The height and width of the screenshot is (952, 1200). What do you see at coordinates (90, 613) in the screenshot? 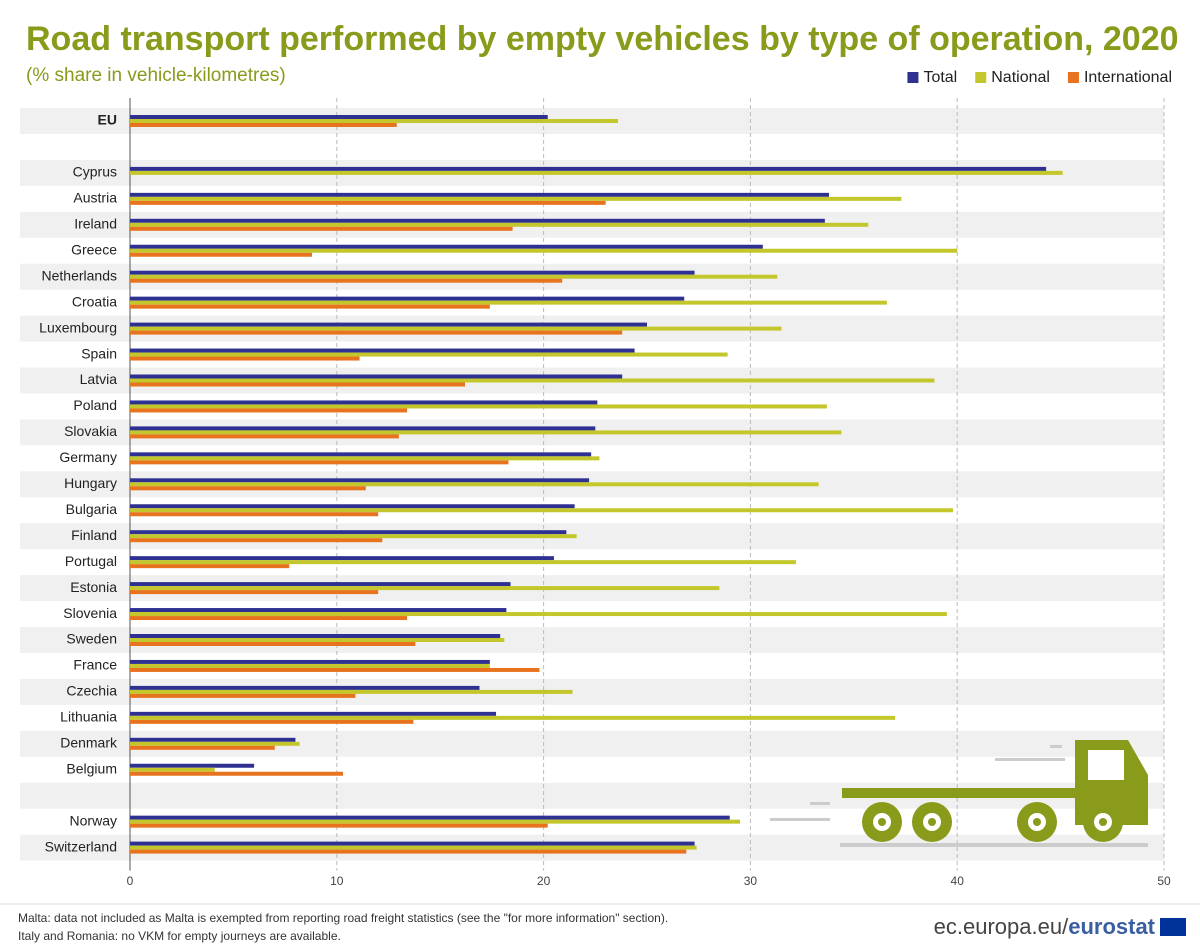
I see `category-label: Slovenia` at bounding box center [90, 613].